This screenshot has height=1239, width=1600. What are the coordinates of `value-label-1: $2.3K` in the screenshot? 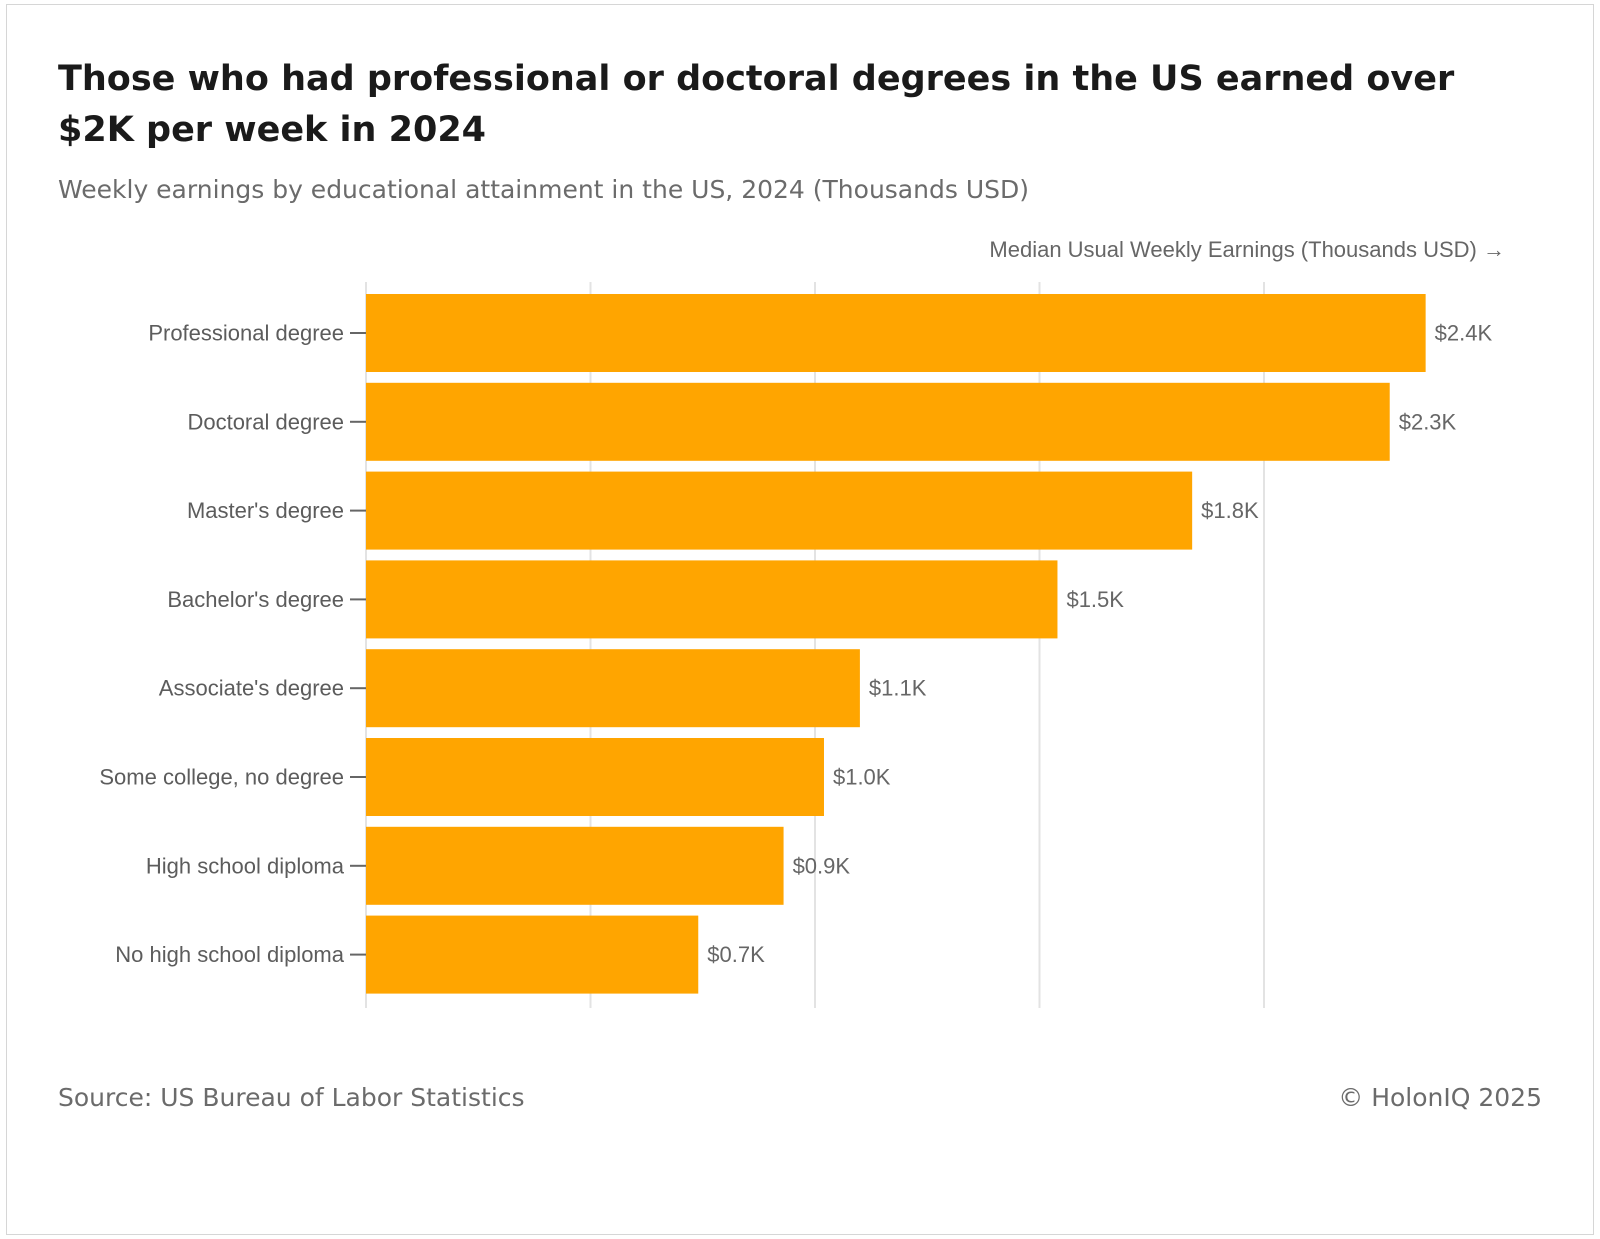 It's located at (1428, 421).